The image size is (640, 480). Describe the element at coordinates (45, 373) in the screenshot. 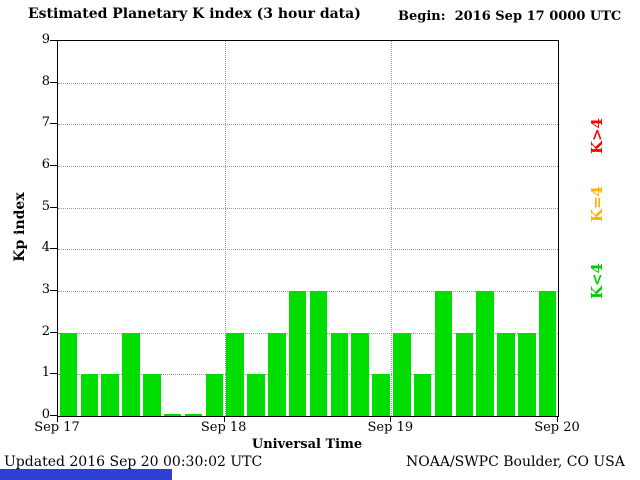

I see `y-tick-label: 1` at that location.